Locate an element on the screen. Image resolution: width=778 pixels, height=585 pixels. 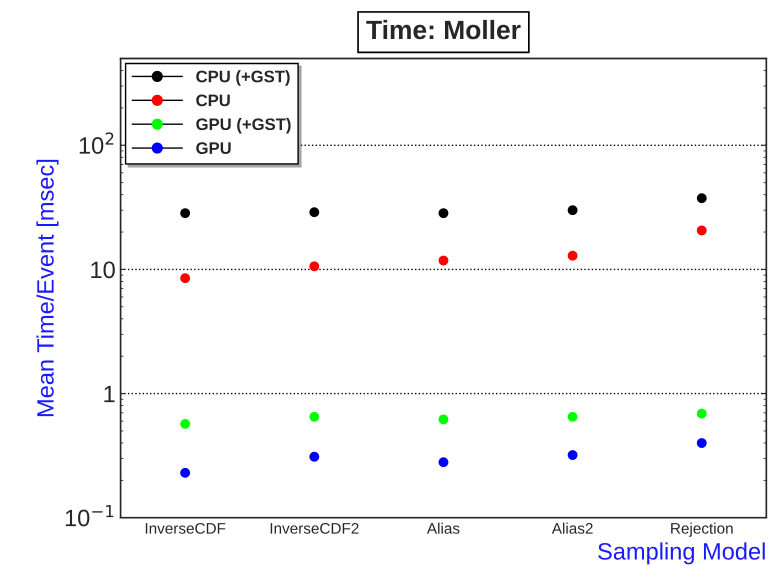
x-tick-label: Rejection is located at coordinates (702, 529).